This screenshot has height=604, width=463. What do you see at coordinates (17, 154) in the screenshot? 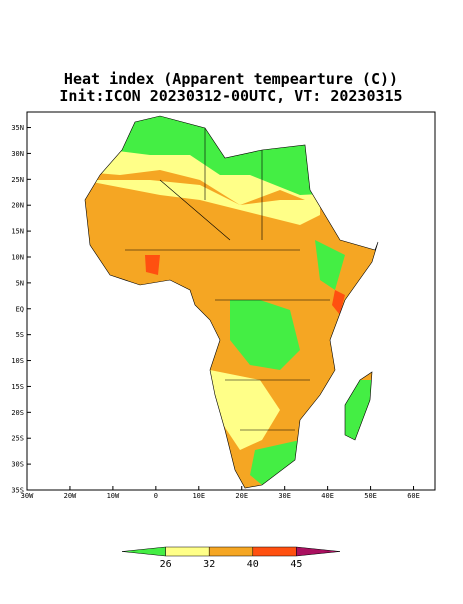
I see `y-tick-label: 30N` at bounding box center [17, 154].